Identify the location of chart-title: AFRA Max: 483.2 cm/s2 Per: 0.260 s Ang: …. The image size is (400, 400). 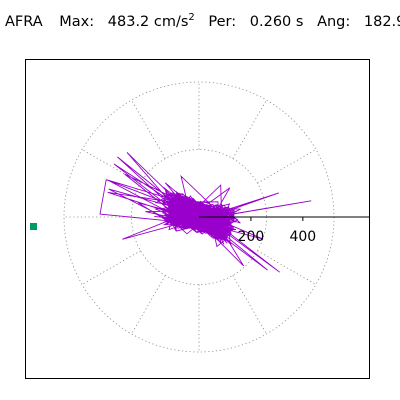
(202, 21).